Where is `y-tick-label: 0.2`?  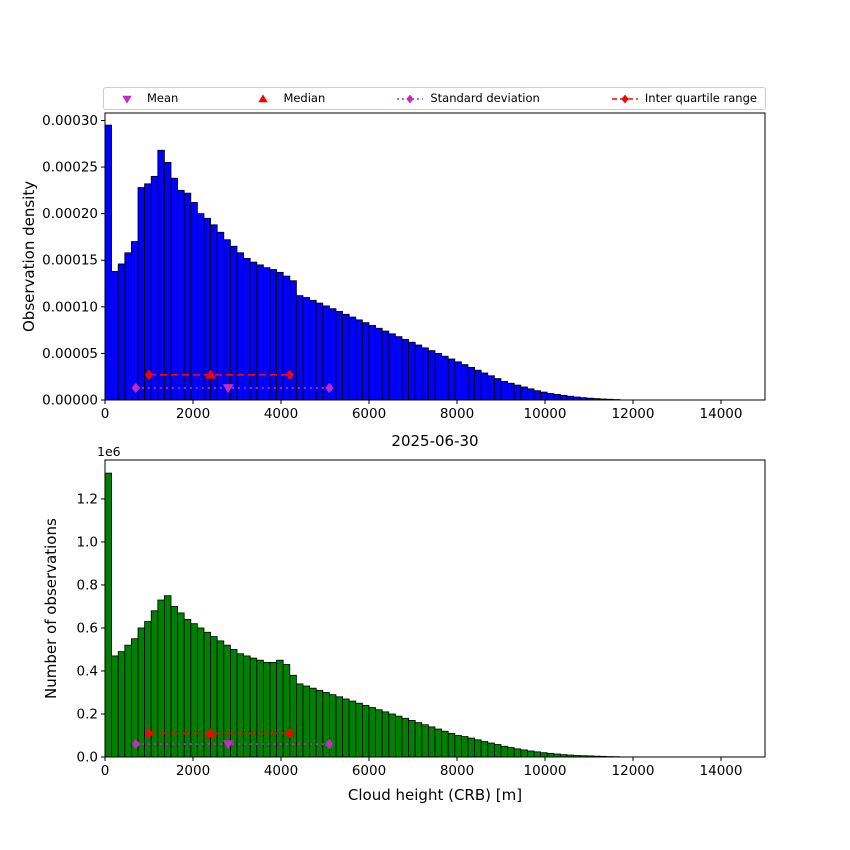 y-tick-label: 0.2 is located at coordinates (87, 714).